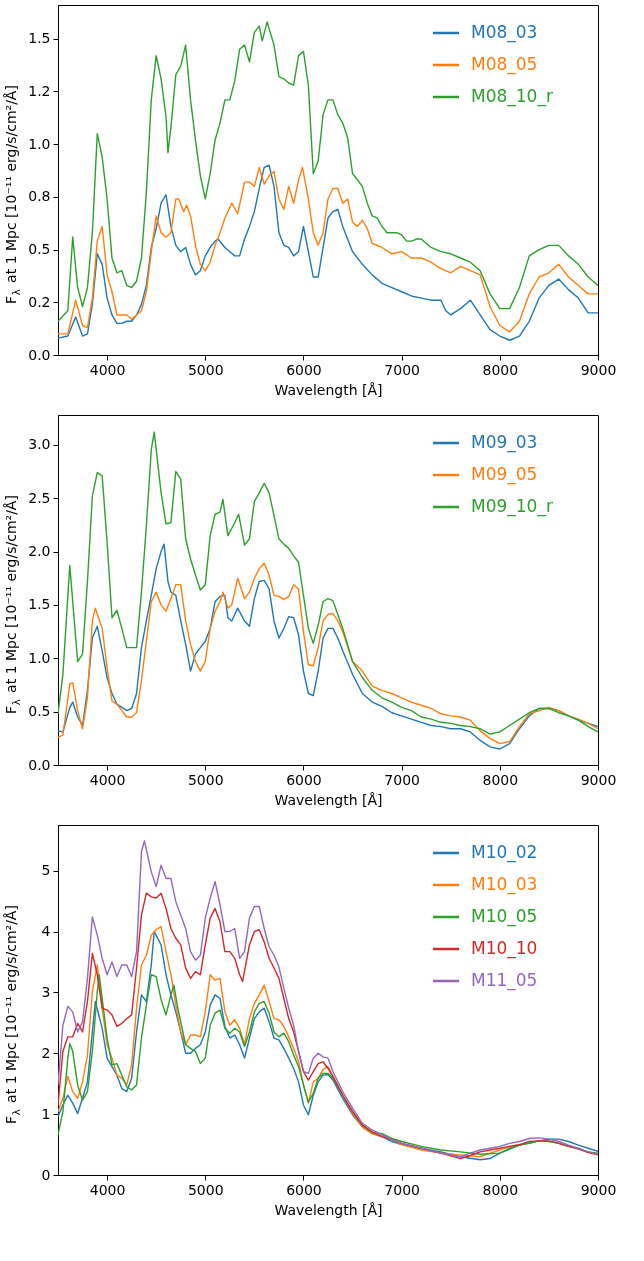  I want to click on legend-label: M08_03, so click(504, 32).